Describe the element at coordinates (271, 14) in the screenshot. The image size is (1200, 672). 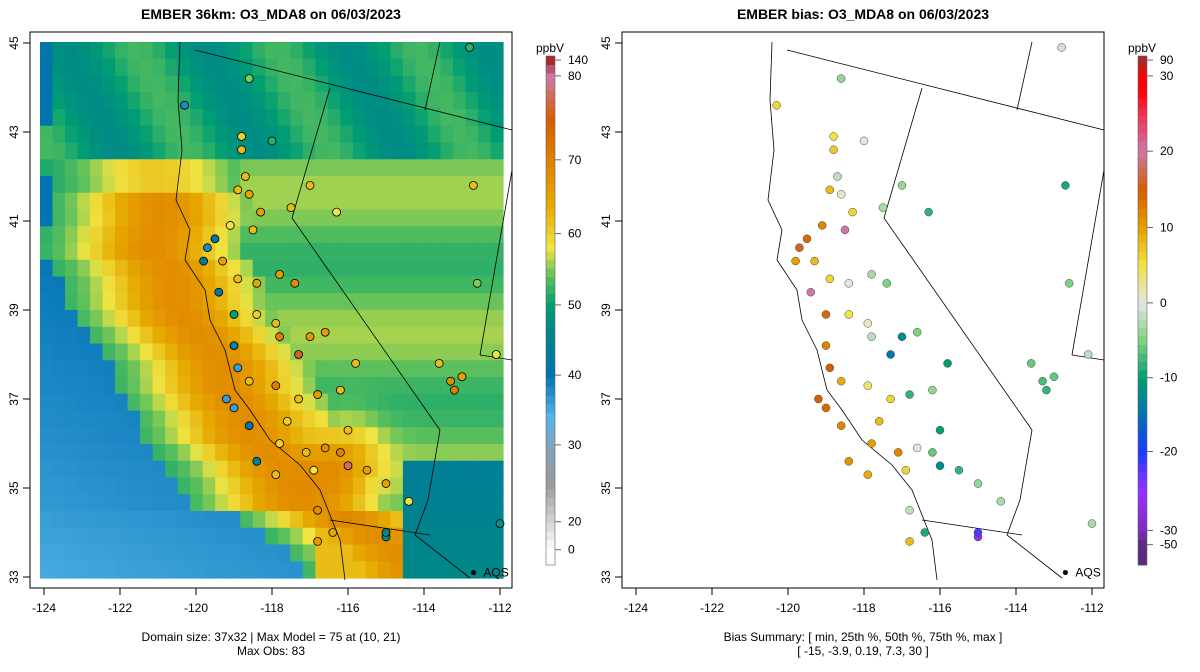
I see `chart-title: EMBER 36km: O3_MDA8 on 06/03/2023` at that location.